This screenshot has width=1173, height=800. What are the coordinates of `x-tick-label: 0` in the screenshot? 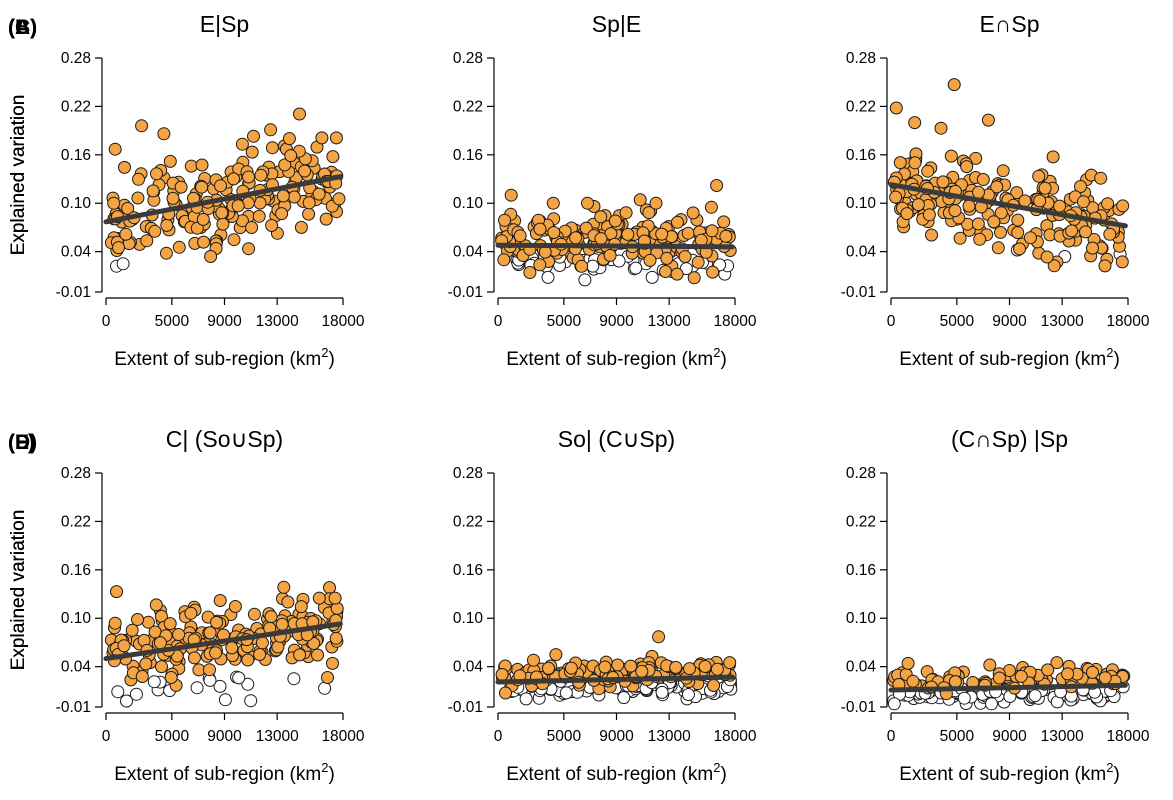 It's located at (498, 321).